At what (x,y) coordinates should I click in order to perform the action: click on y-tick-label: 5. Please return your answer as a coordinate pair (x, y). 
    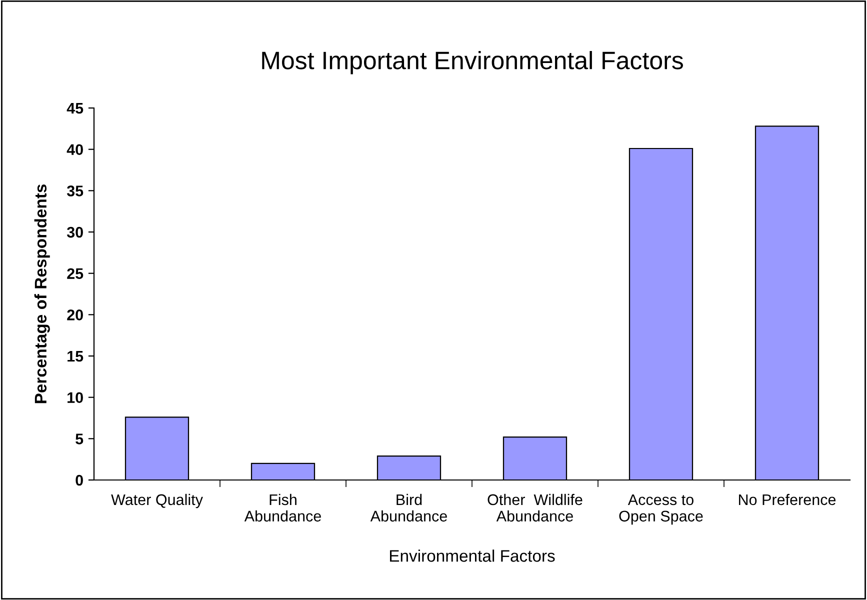
    Looking at the image, I should click on (80, 439).